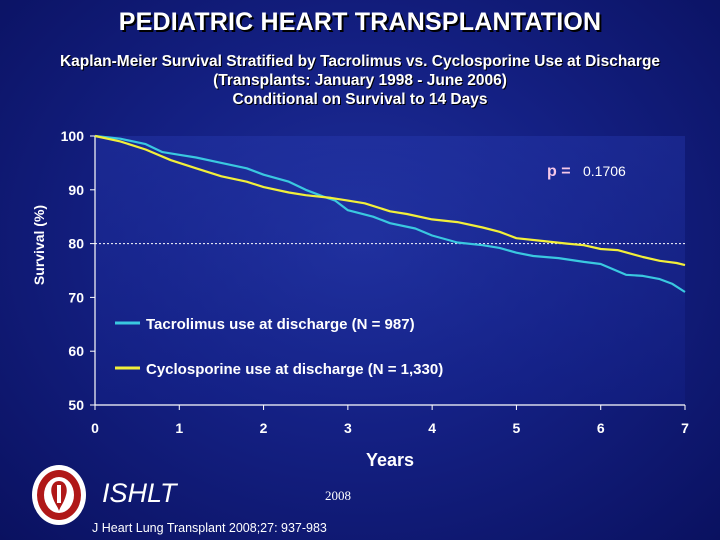  I want to click on x-tick-label: 4, so click(432, 428).